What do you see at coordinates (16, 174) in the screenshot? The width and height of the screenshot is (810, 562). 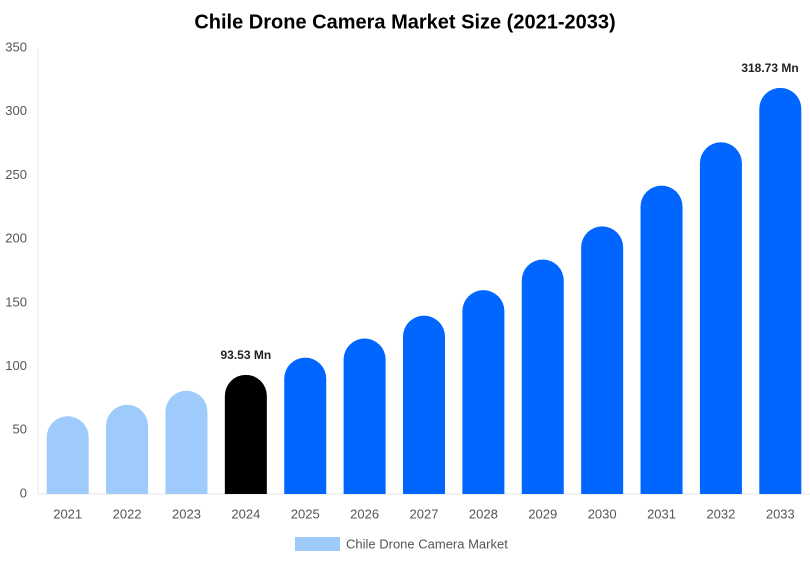 I see `y-tick-label: 250` at bounding box center [16, 174].